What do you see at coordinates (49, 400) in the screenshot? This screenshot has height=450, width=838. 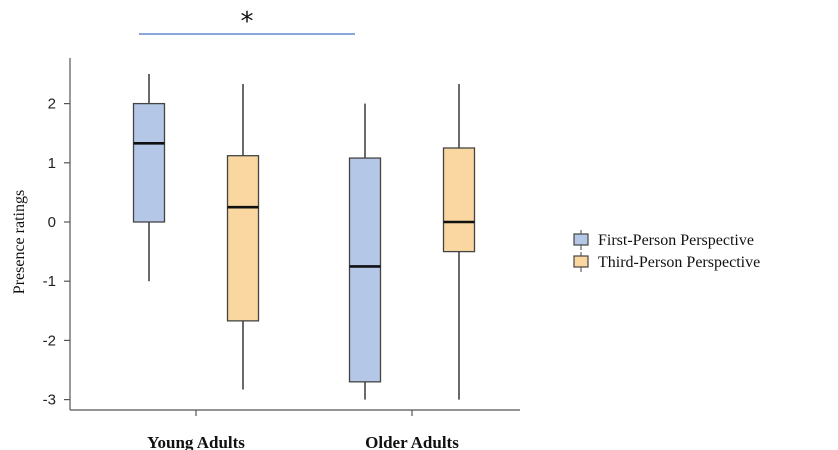 I see `y-tick-label: -3` at bounding box center [49, 400].